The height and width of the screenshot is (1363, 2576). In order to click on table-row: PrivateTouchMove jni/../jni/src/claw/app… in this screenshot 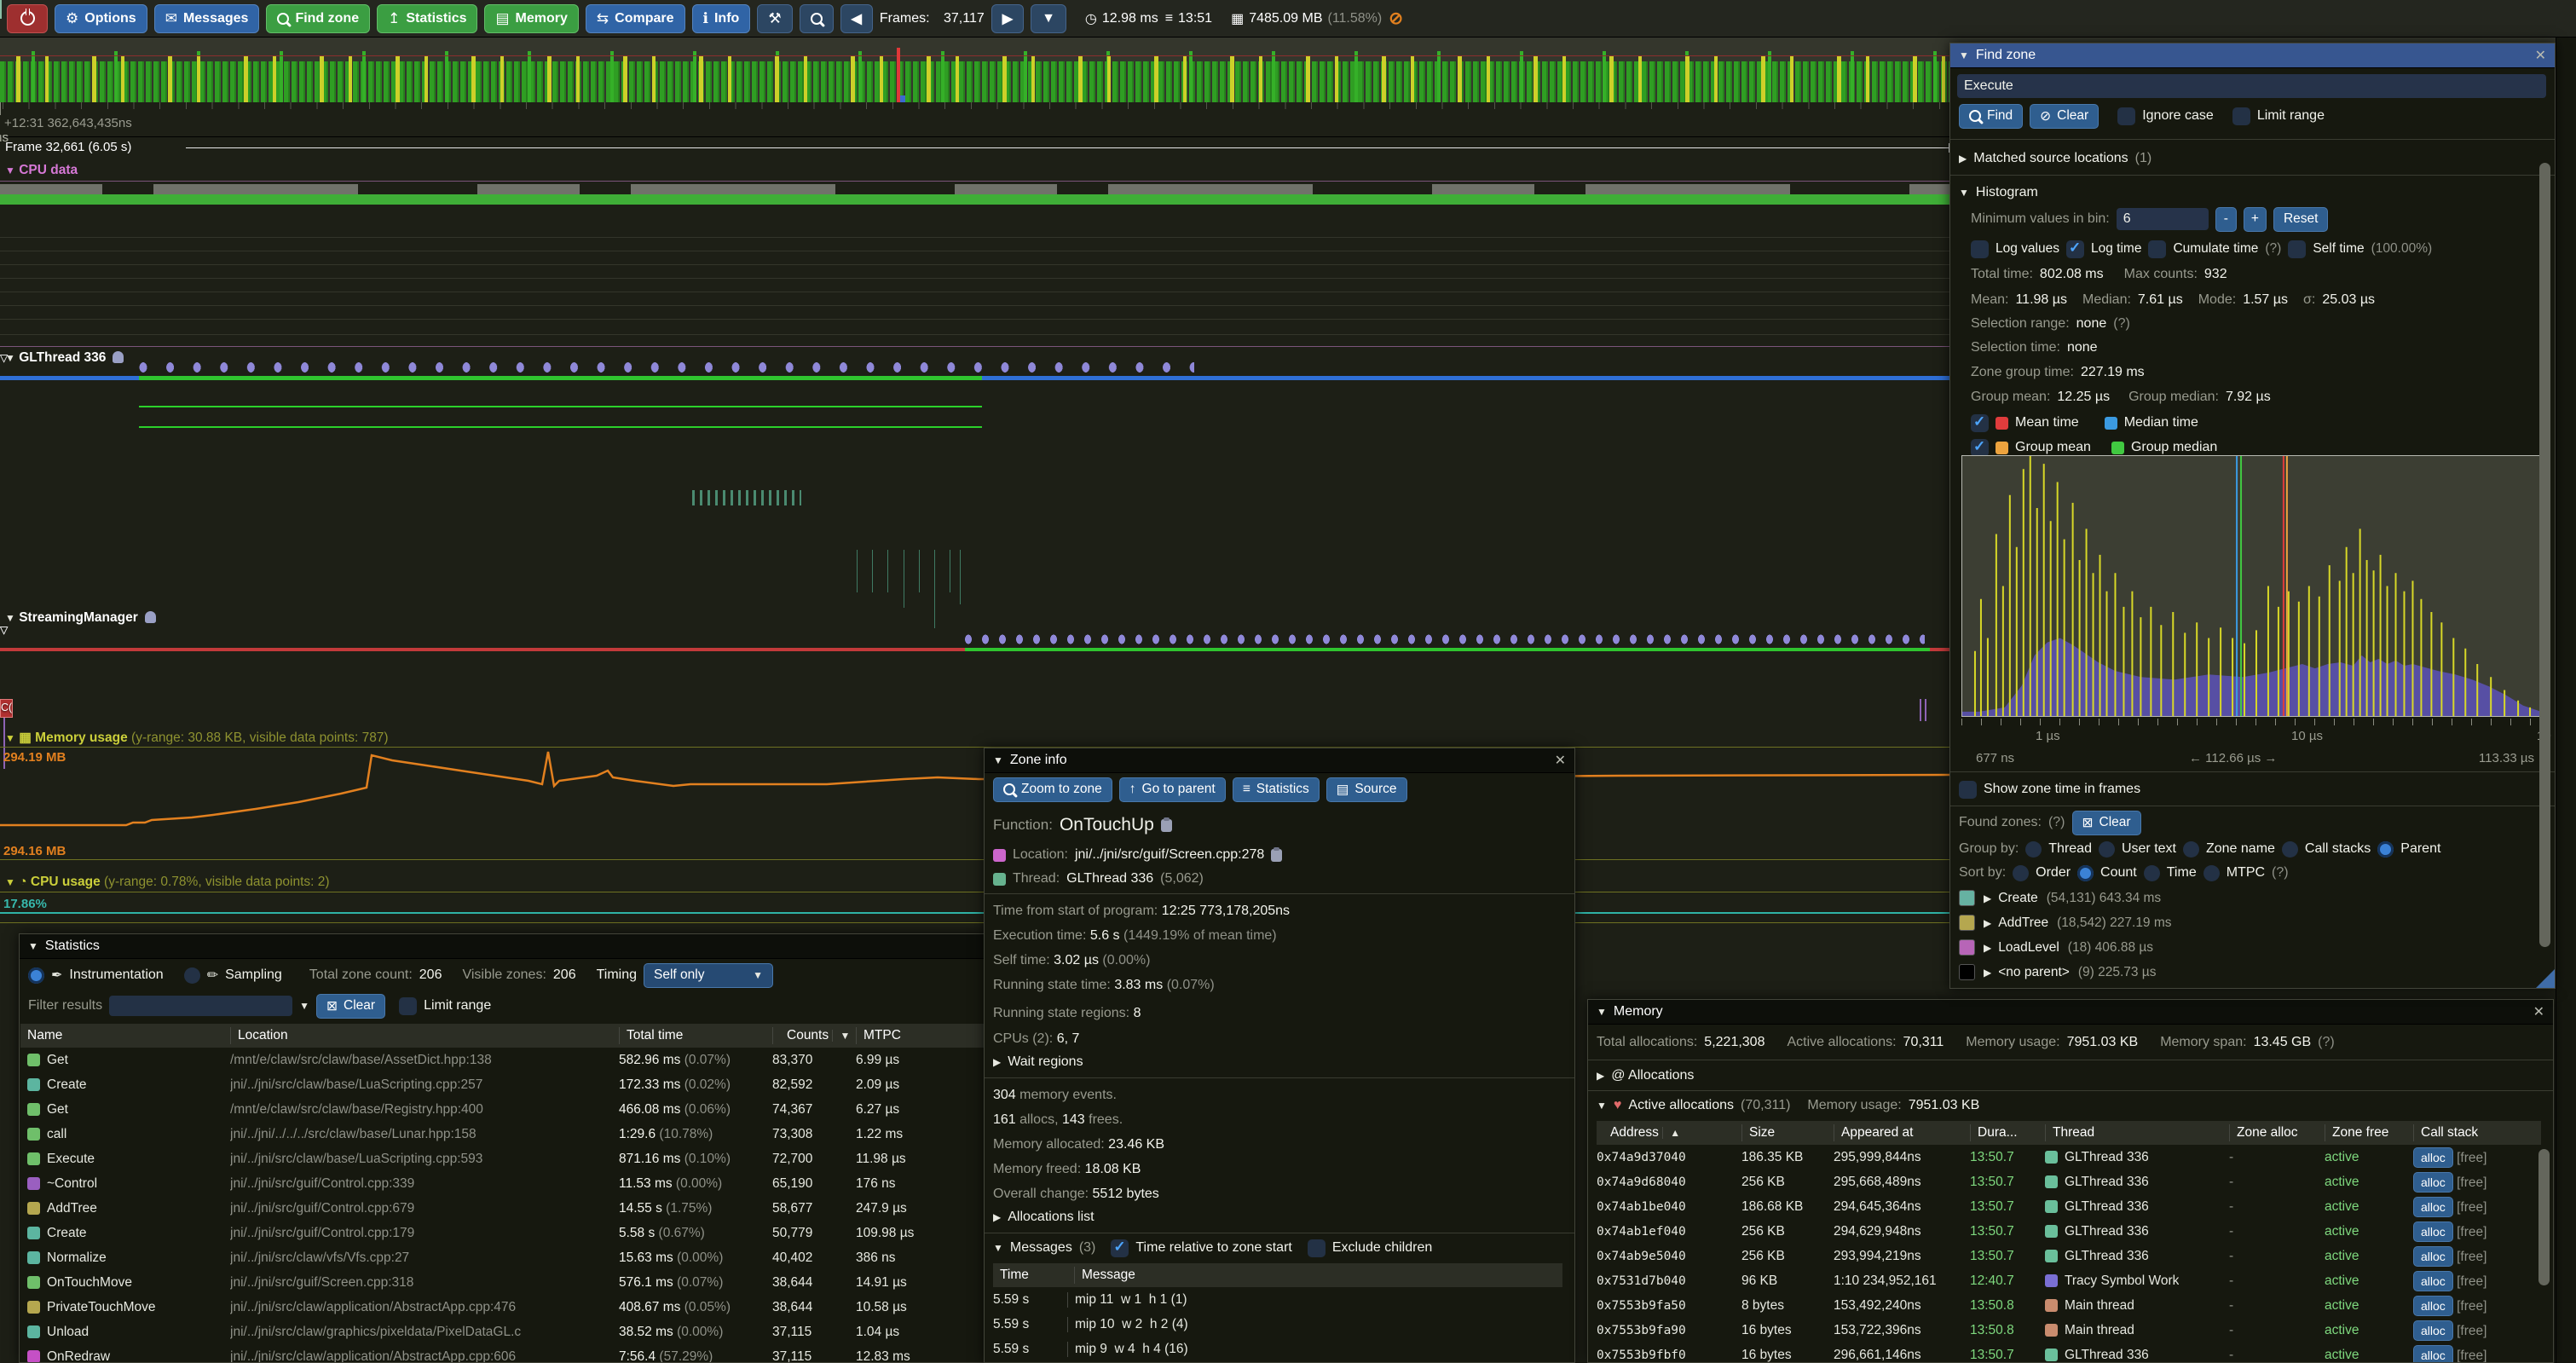, I will do `click(513, 1308)`.